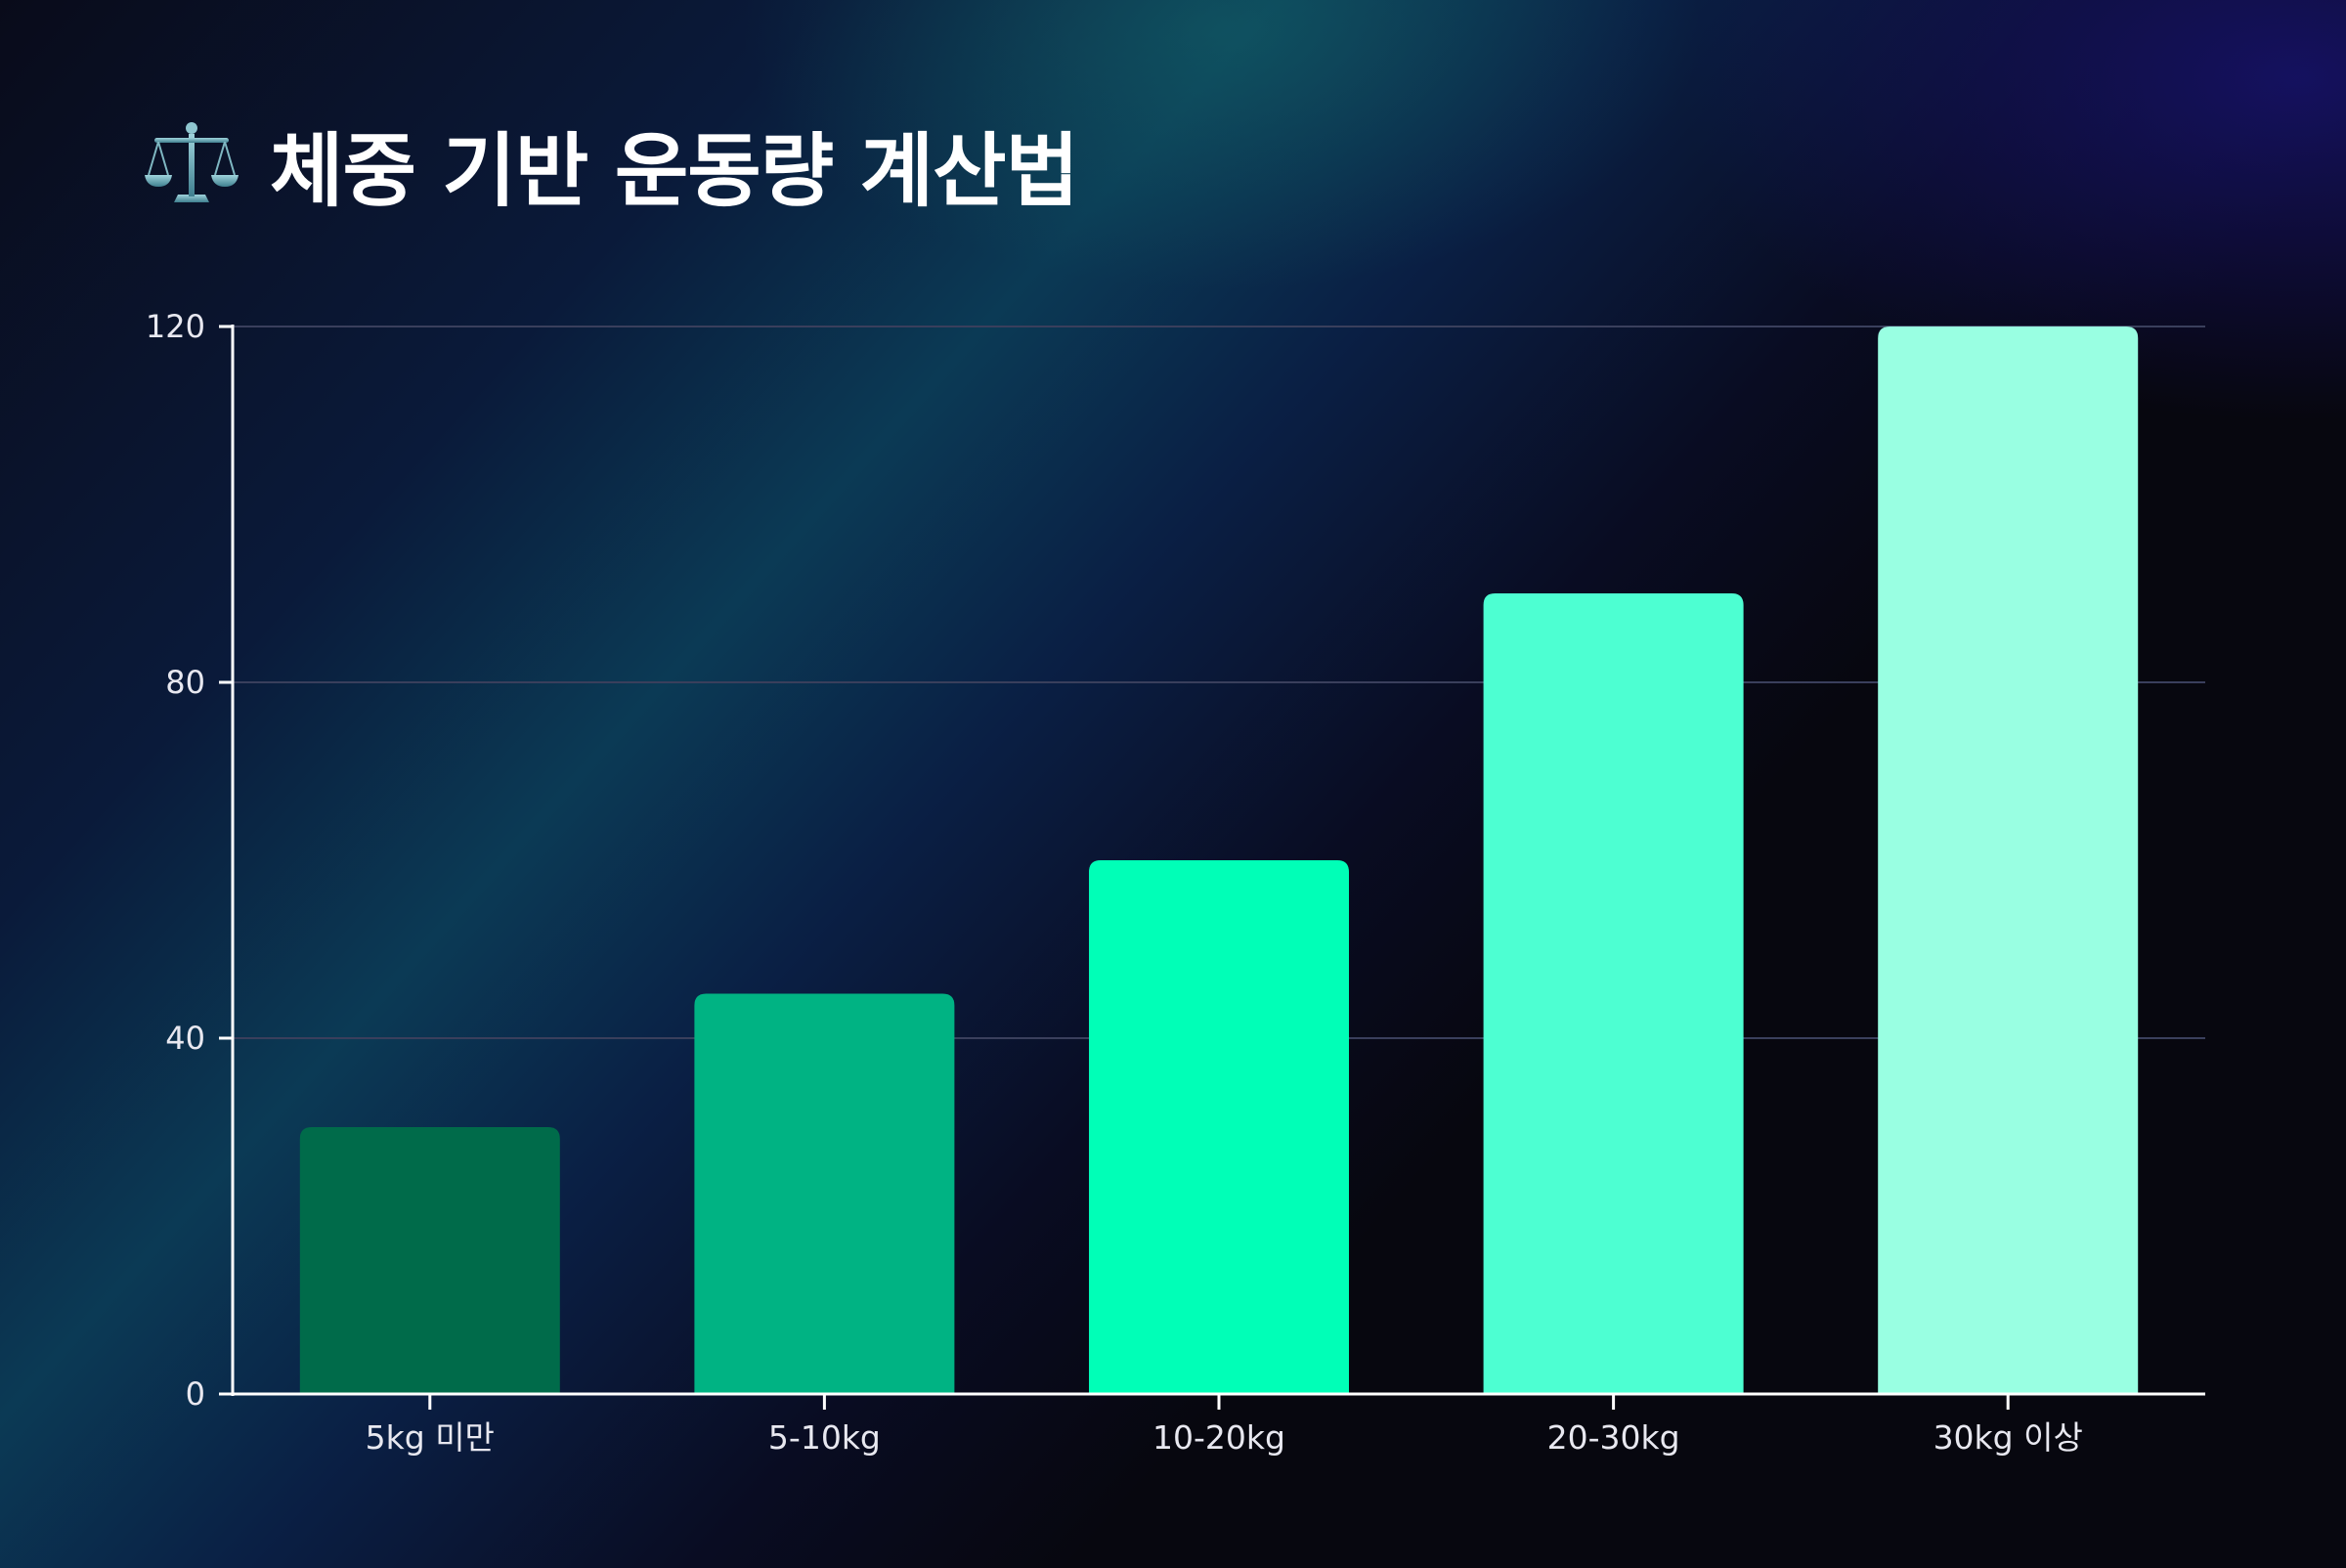 The height and width of the screenshot is (1568, 2346). I want to click on y-tick-label: 120, so click(176, 326).